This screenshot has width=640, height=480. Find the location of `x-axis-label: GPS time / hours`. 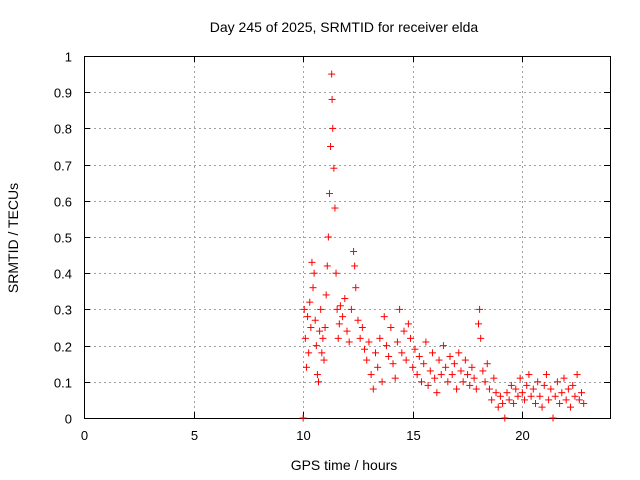

x-axis-label: GPS time / hours is located at coordinates (344, 465).